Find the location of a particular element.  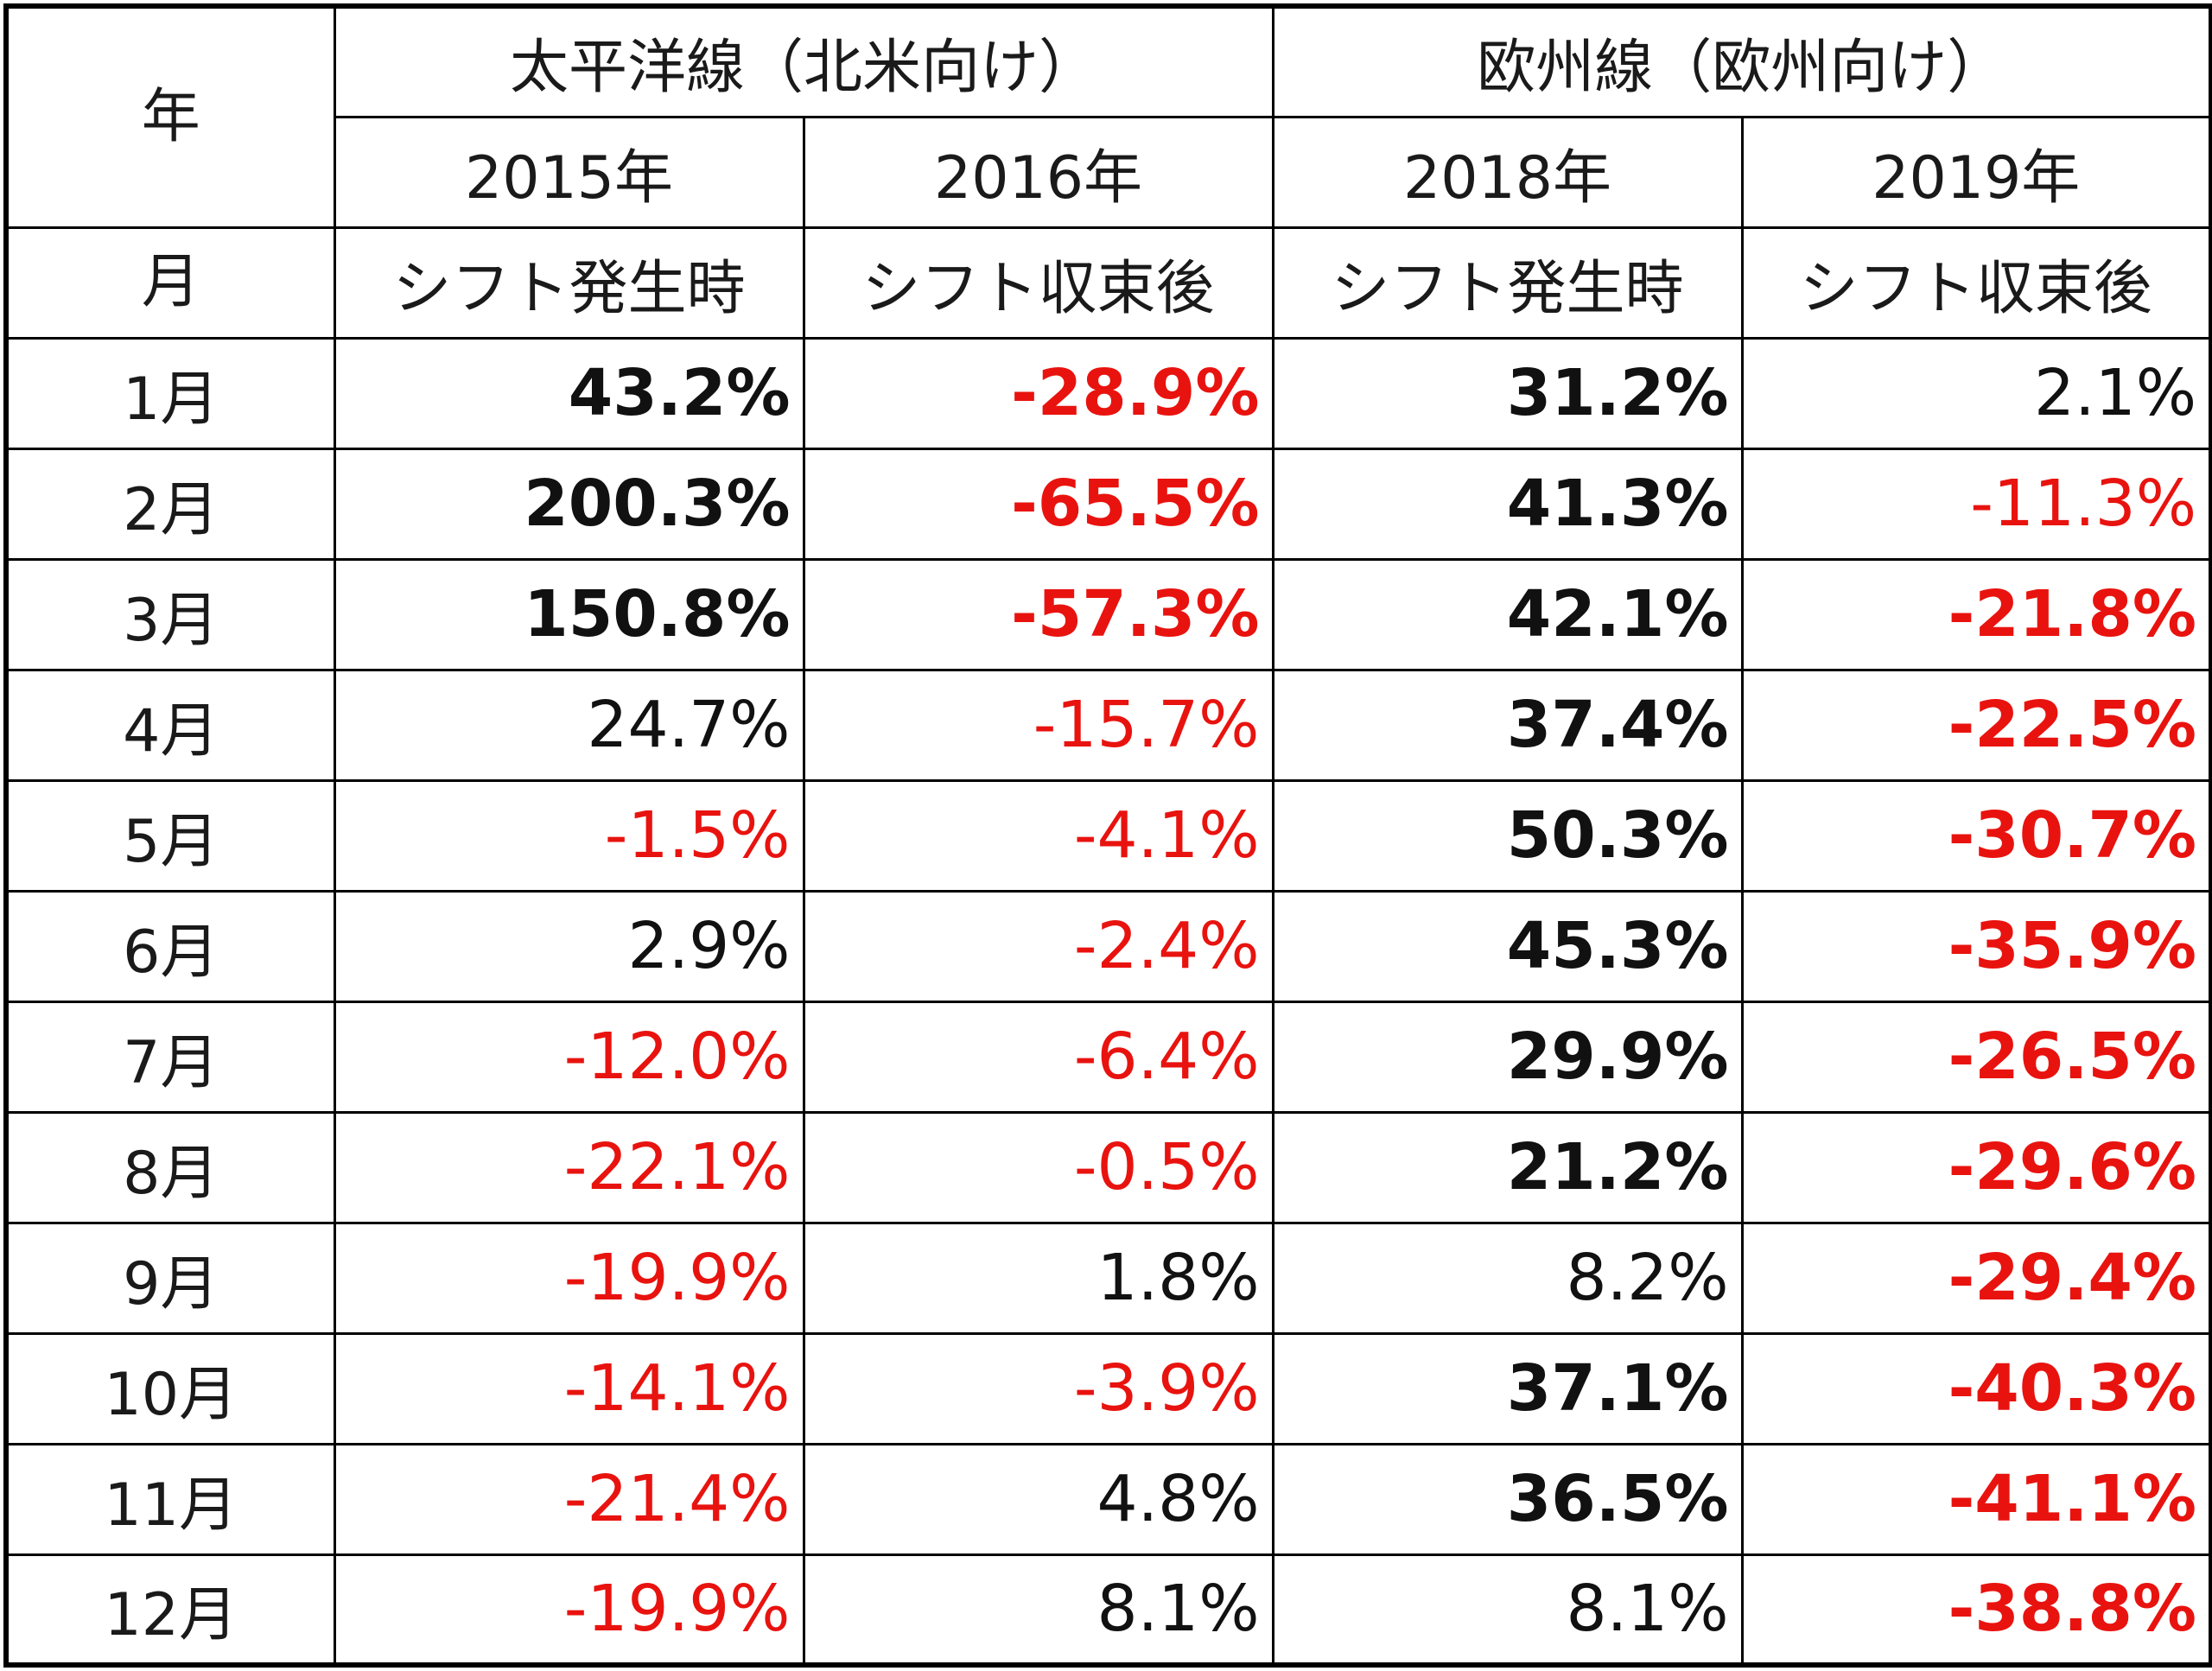

table-row: 3月 150.8% -57.3% 42.1% -21.8% is located at coordinates (1108, 614).